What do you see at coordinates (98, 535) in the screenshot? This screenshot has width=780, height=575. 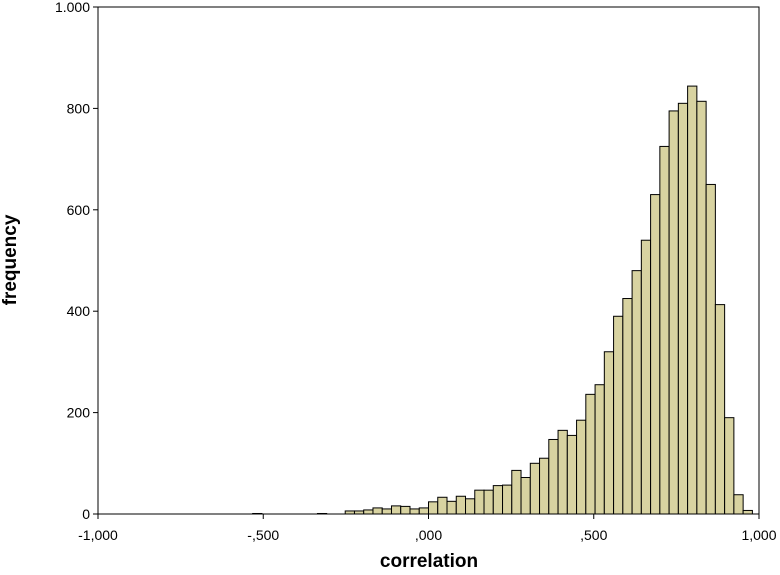 I see `x-tick-label: -1,000` at bounding box center [98, 535].